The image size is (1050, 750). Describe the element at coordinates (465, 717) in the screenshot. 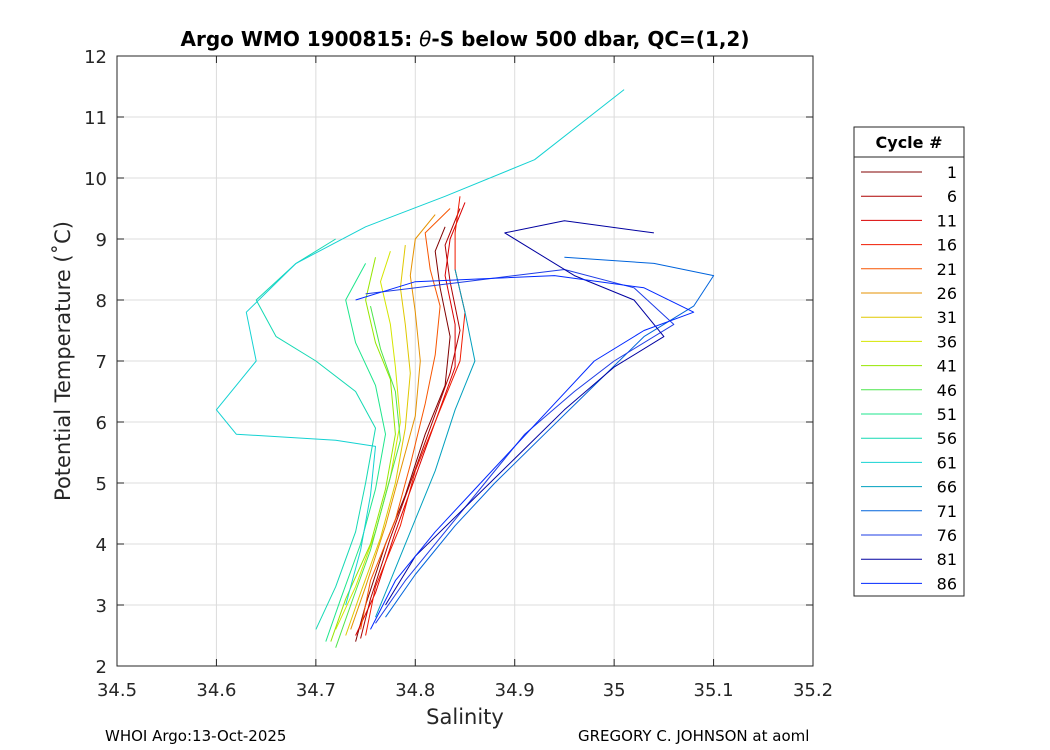

I see `x-axis-label: Salinity` at that location.